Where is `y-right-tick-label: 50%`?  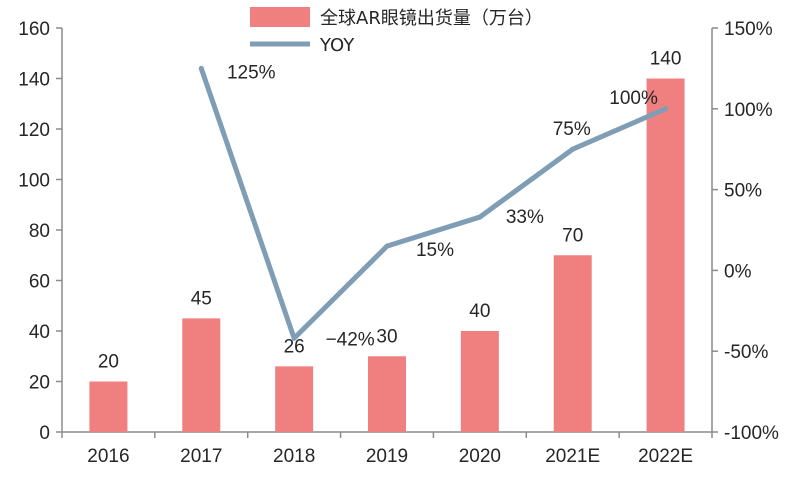 y-right-tick-label: 50% is located at coordinates (743, 191).